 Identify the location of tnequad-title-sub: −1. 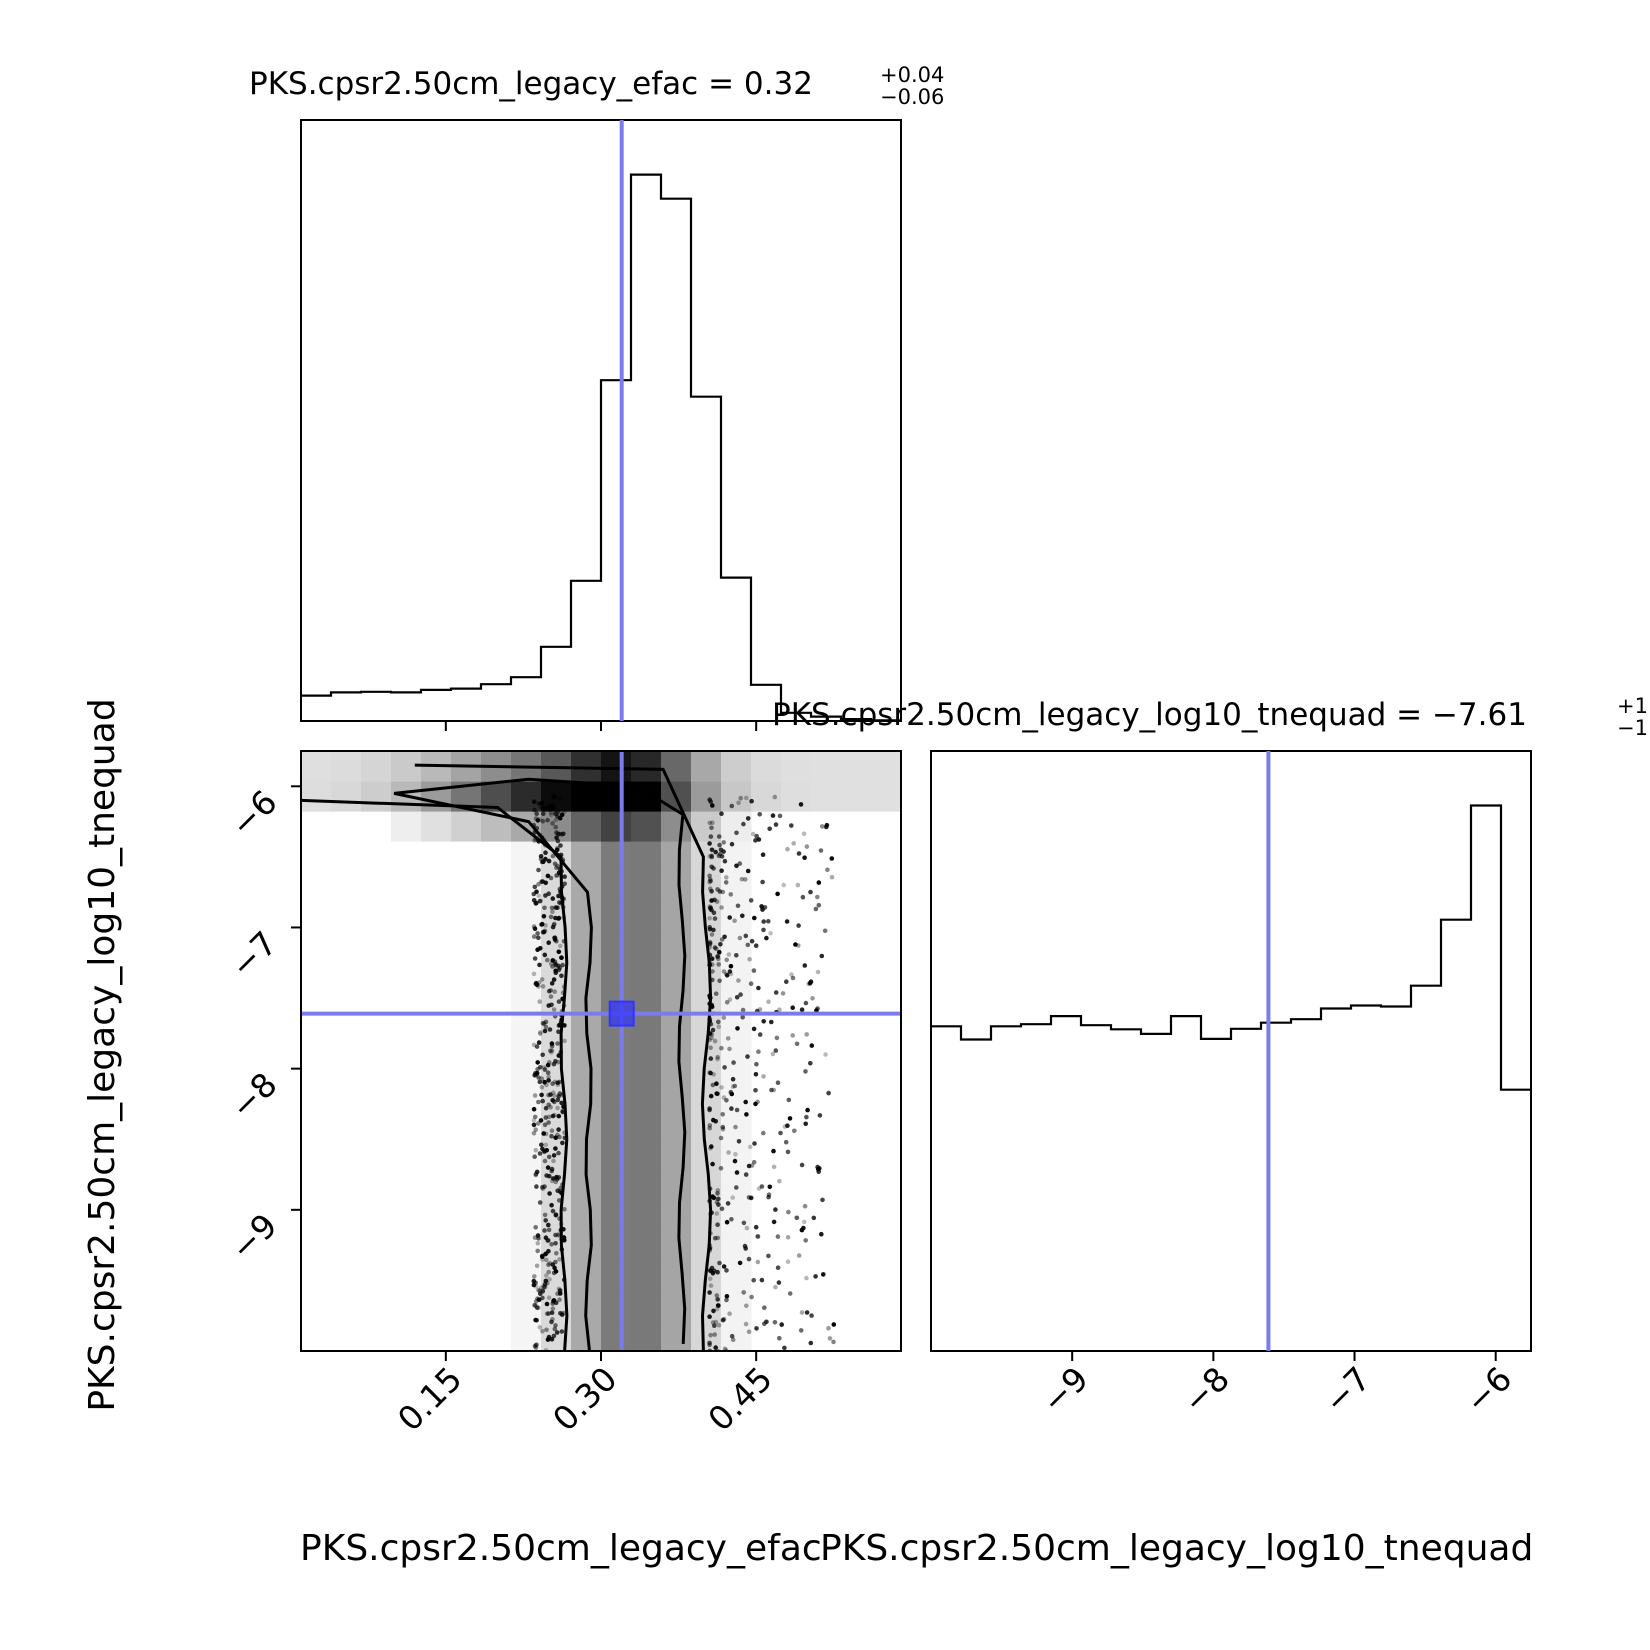
(1632, 728).